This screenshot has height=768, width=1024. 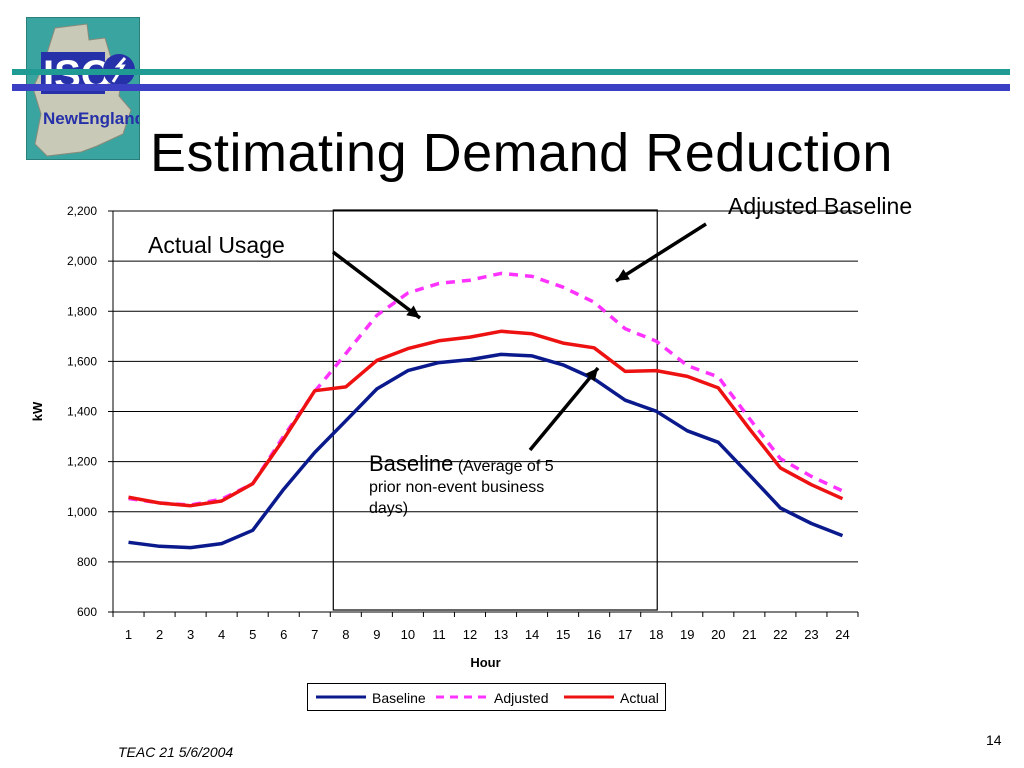 What do you see at coordinates (994, 740) in the screenshot?
I see `page-number: 14` at bounding box center [994, 740].